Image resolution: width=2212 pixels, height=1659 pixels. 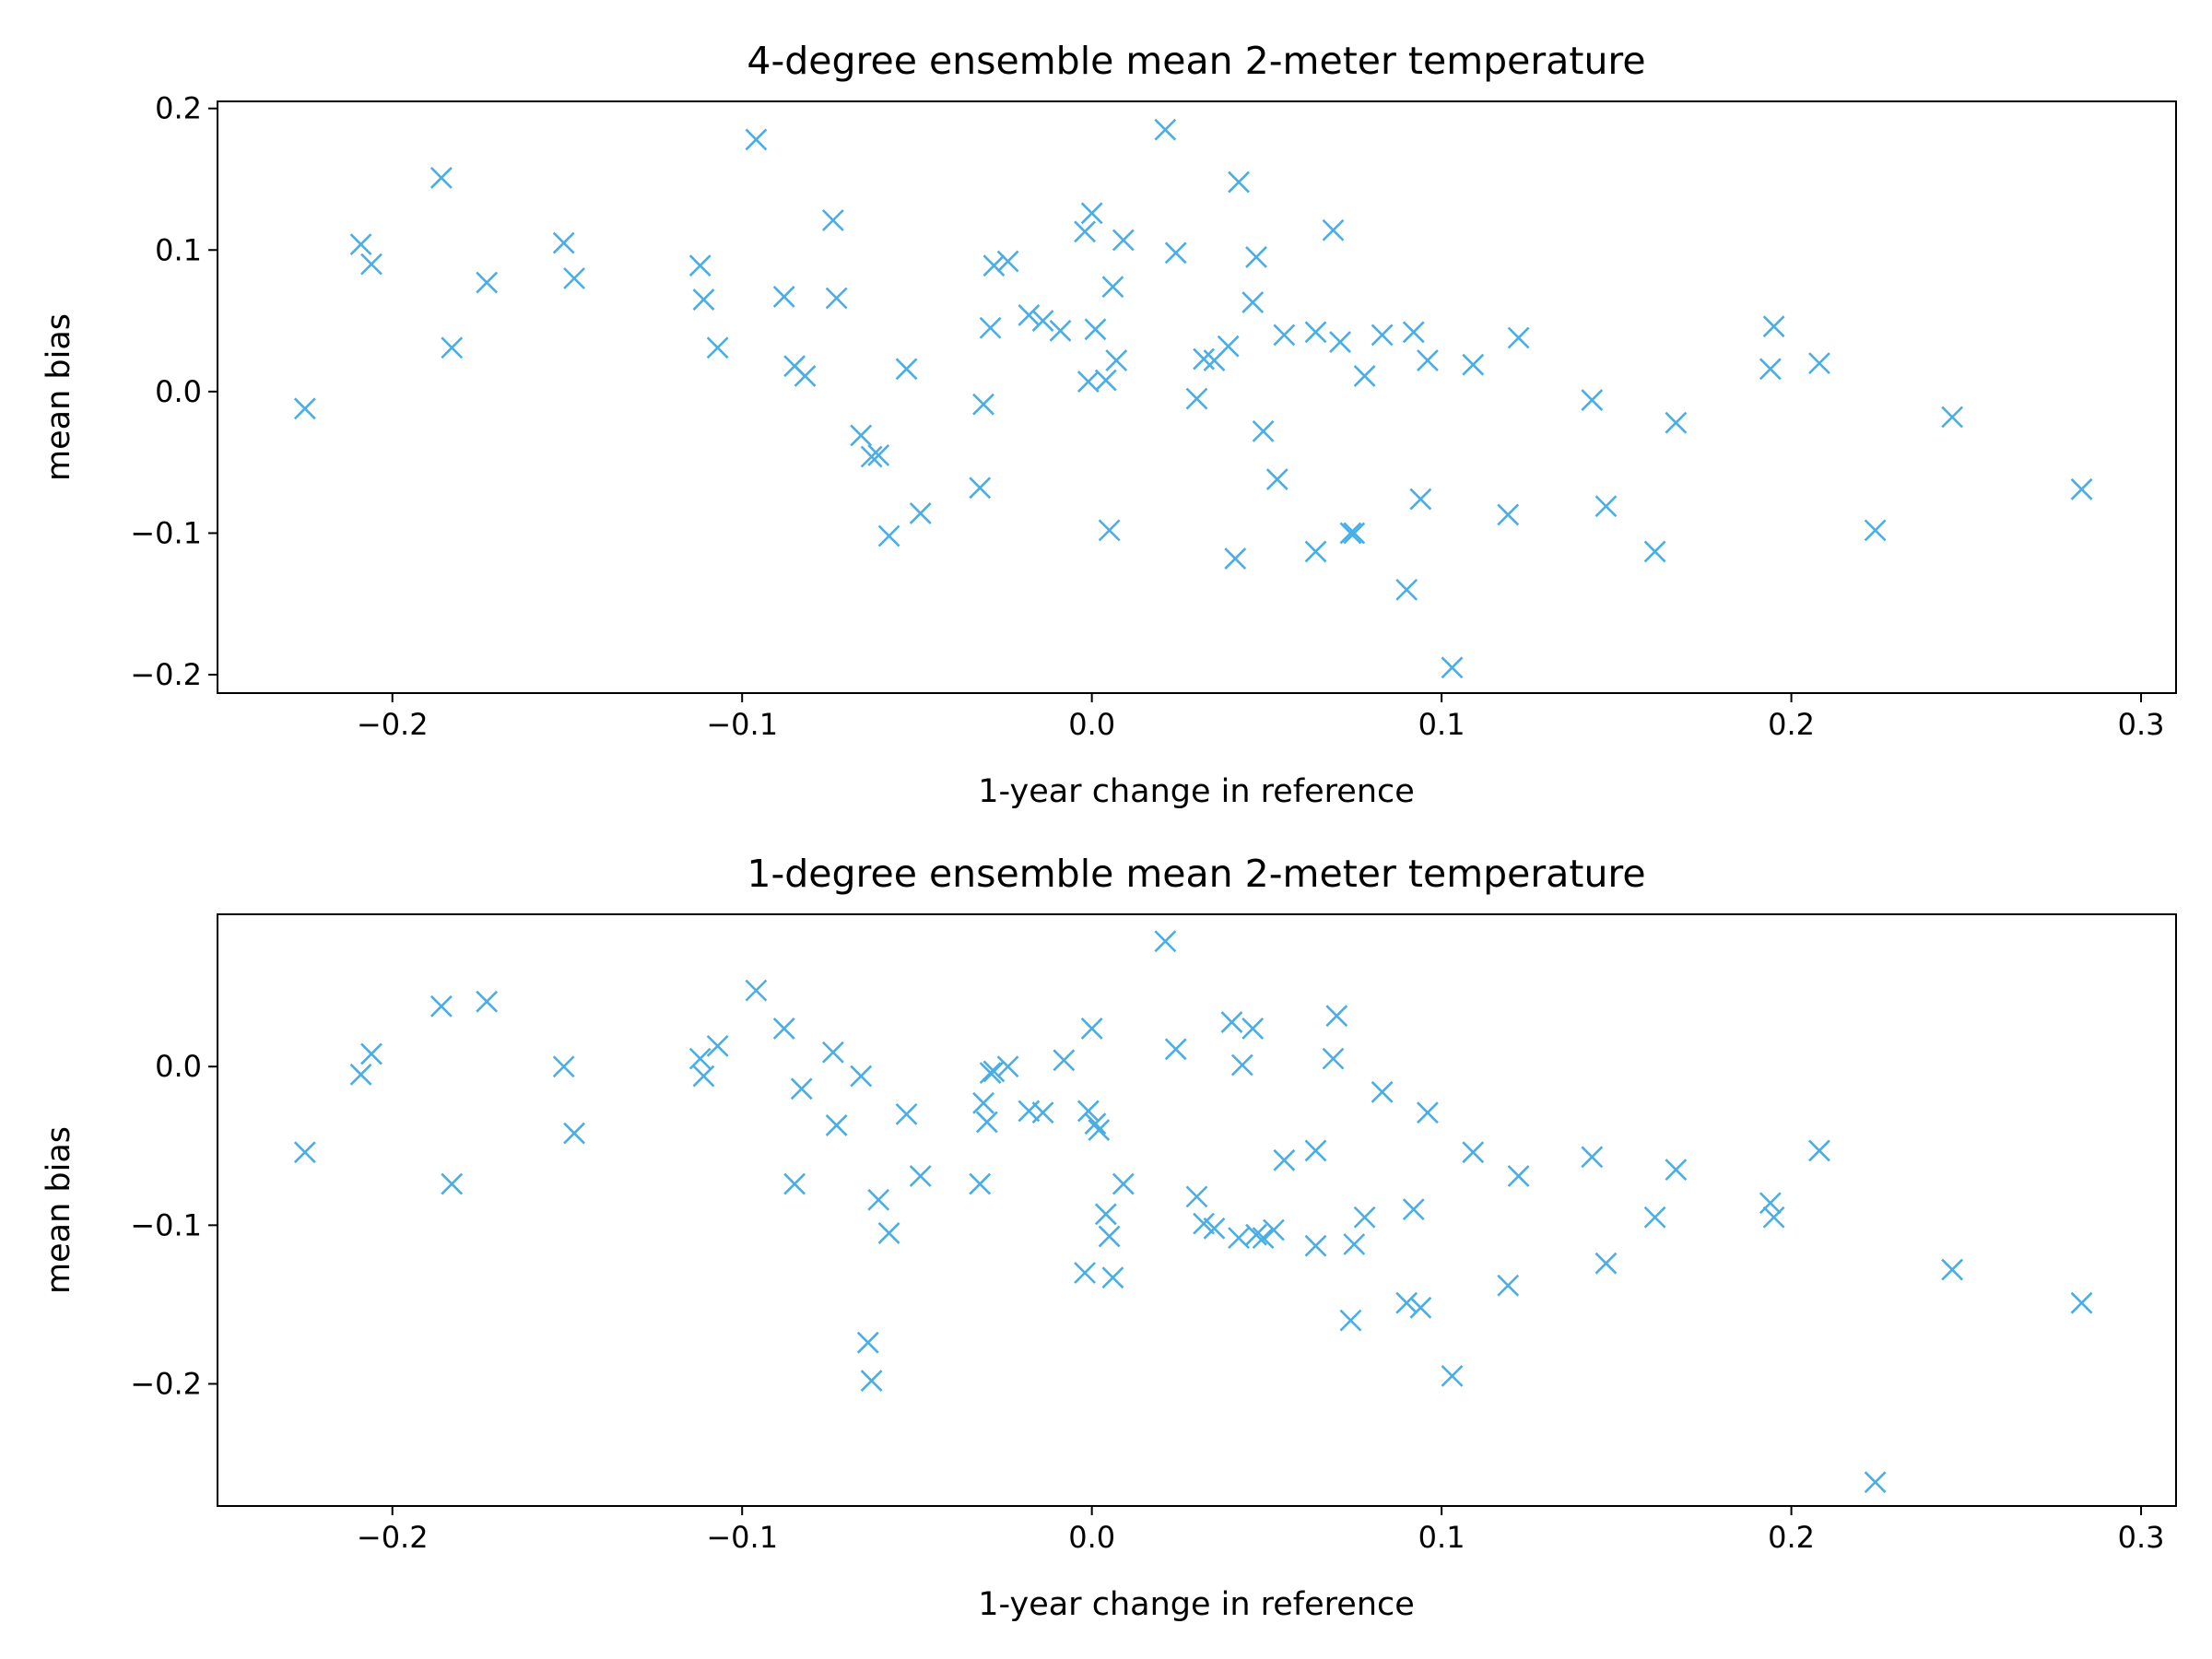 What do you see at coordinates (1260, 717) in the screenshot?
I see `top-x-ticks: −0.2 −0.1 0.0 0.1 0.2 0.3` at bounding box center [1260, 717].